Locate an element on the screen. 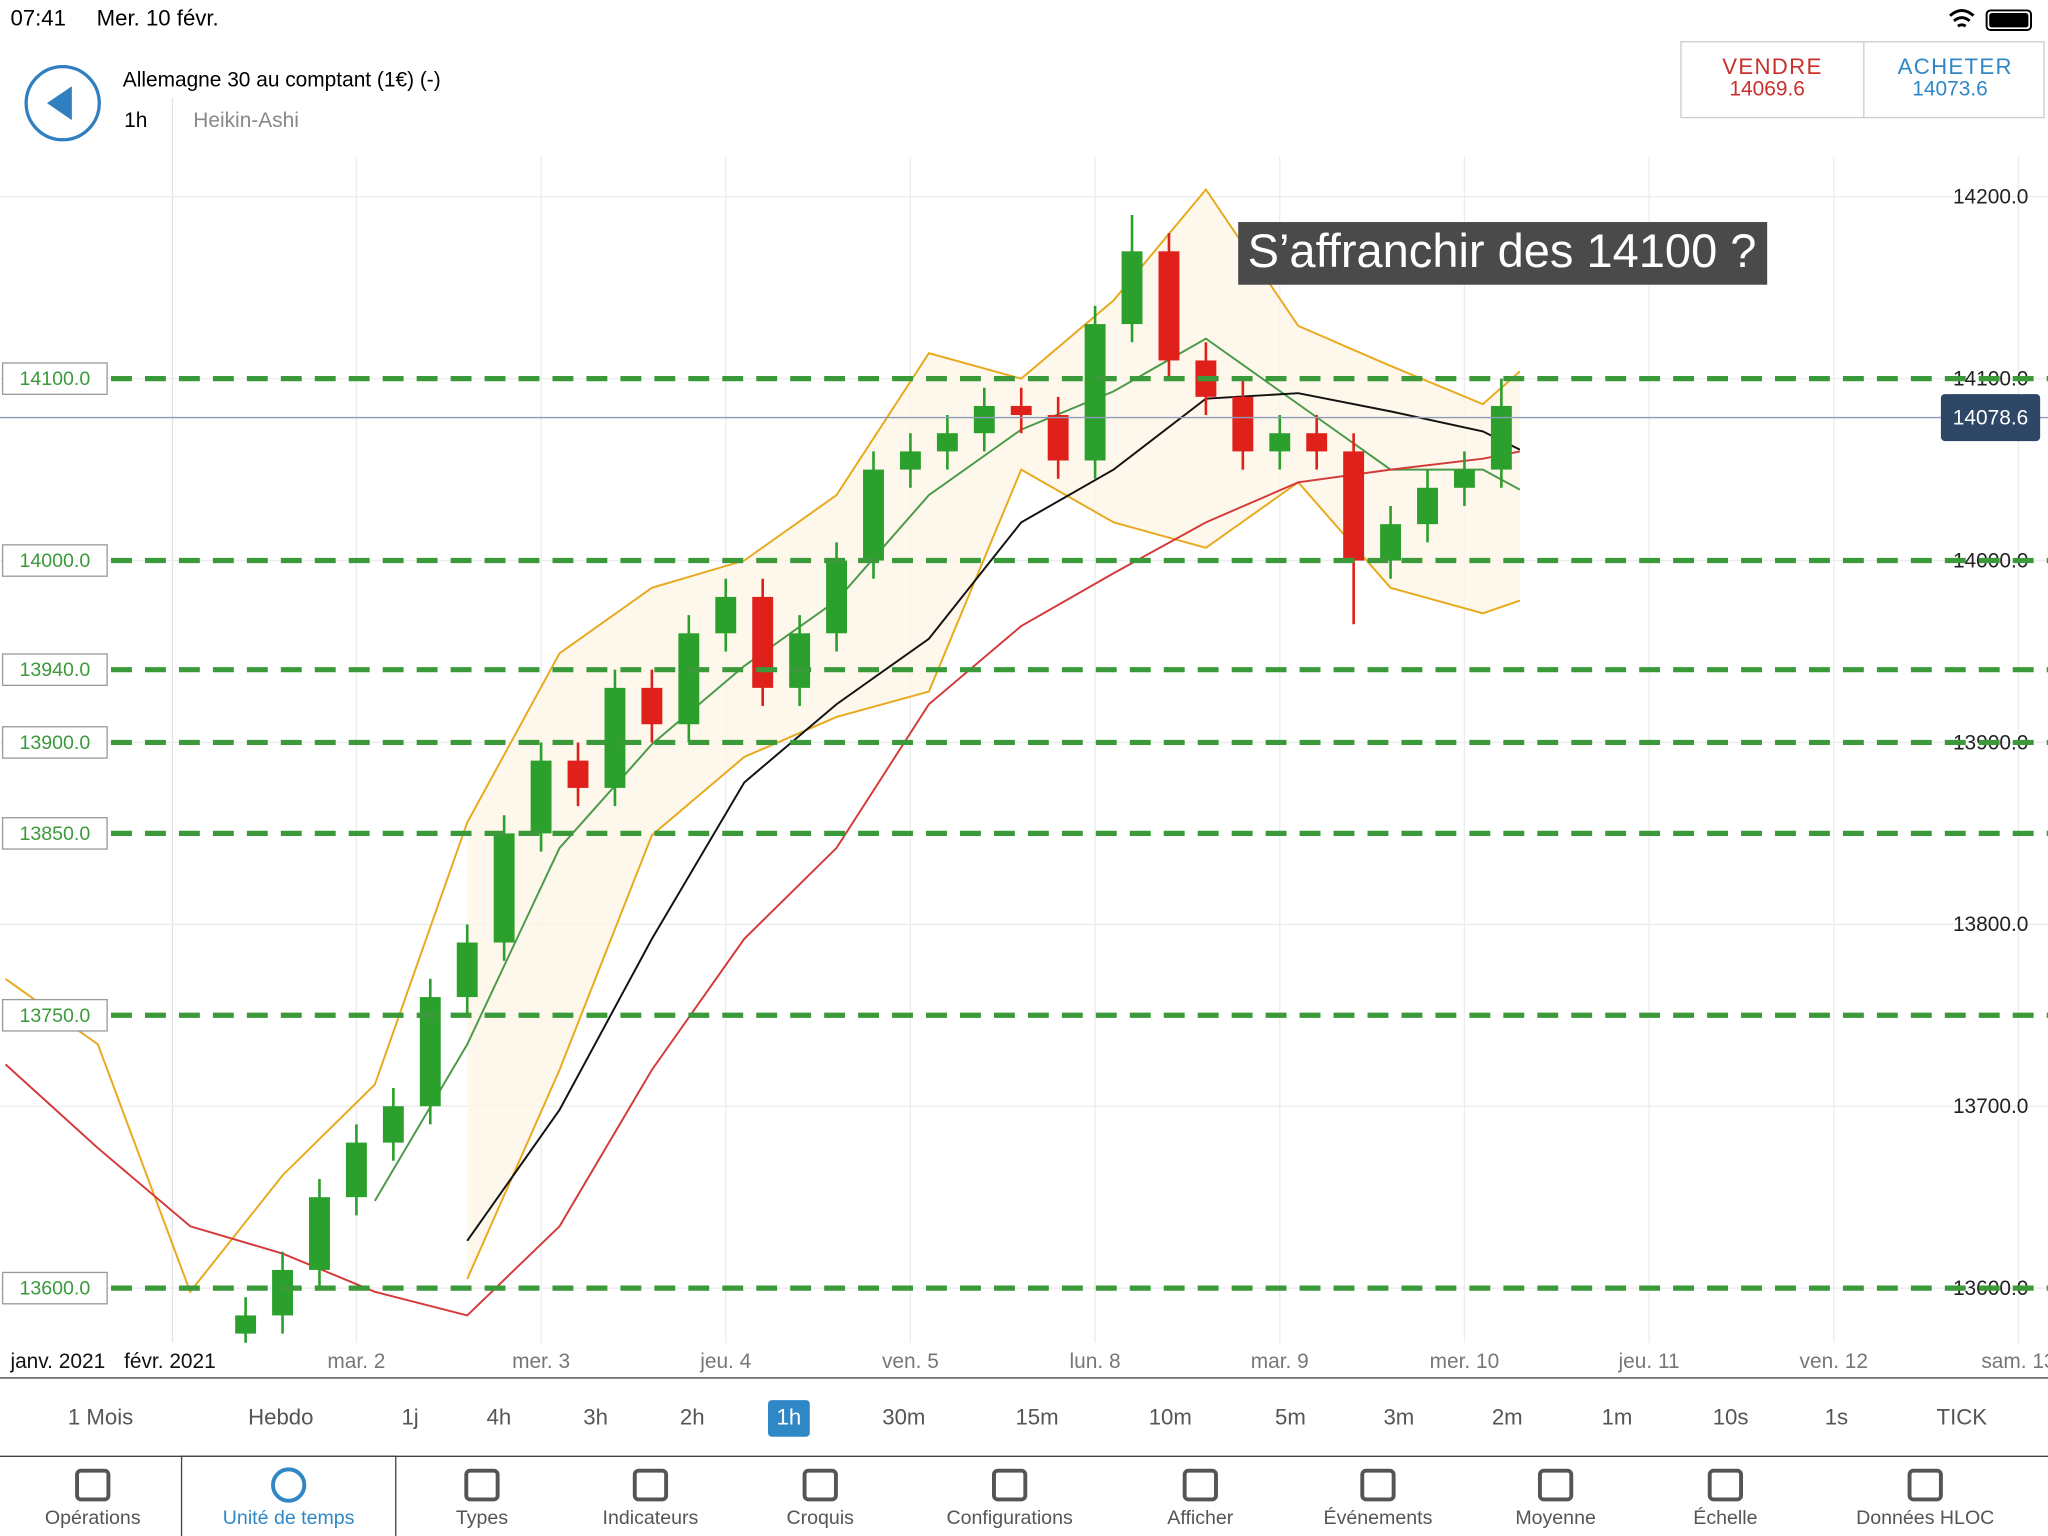 The width and height of the screenshot is (2048, 1536). timeframe-item: 10s is located at coordinates (1731, 1416).